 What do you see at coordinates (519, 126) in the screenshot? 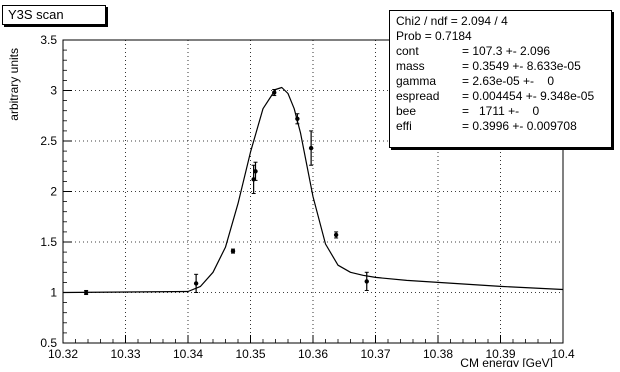
I see `stats-param-value: = 0.3996 +- 0.009708` at bounding box center [519, 126].